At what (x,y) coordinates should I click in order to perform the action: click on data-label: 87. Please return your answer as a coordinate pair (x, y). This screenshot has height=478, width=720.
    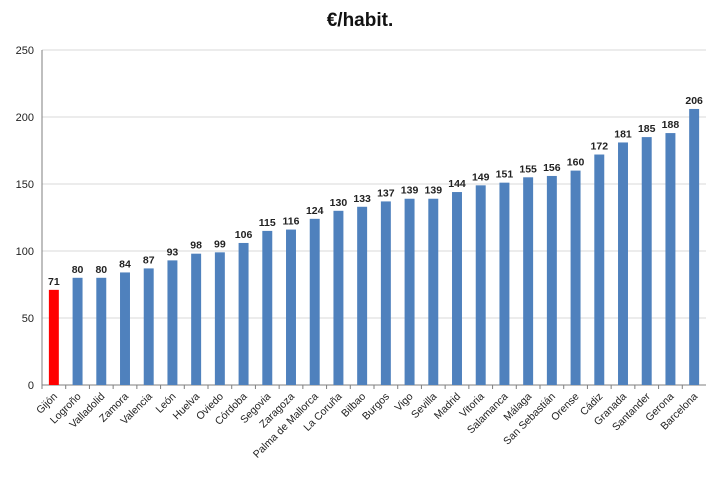
    Looking at the image, I should click on (149, 260).